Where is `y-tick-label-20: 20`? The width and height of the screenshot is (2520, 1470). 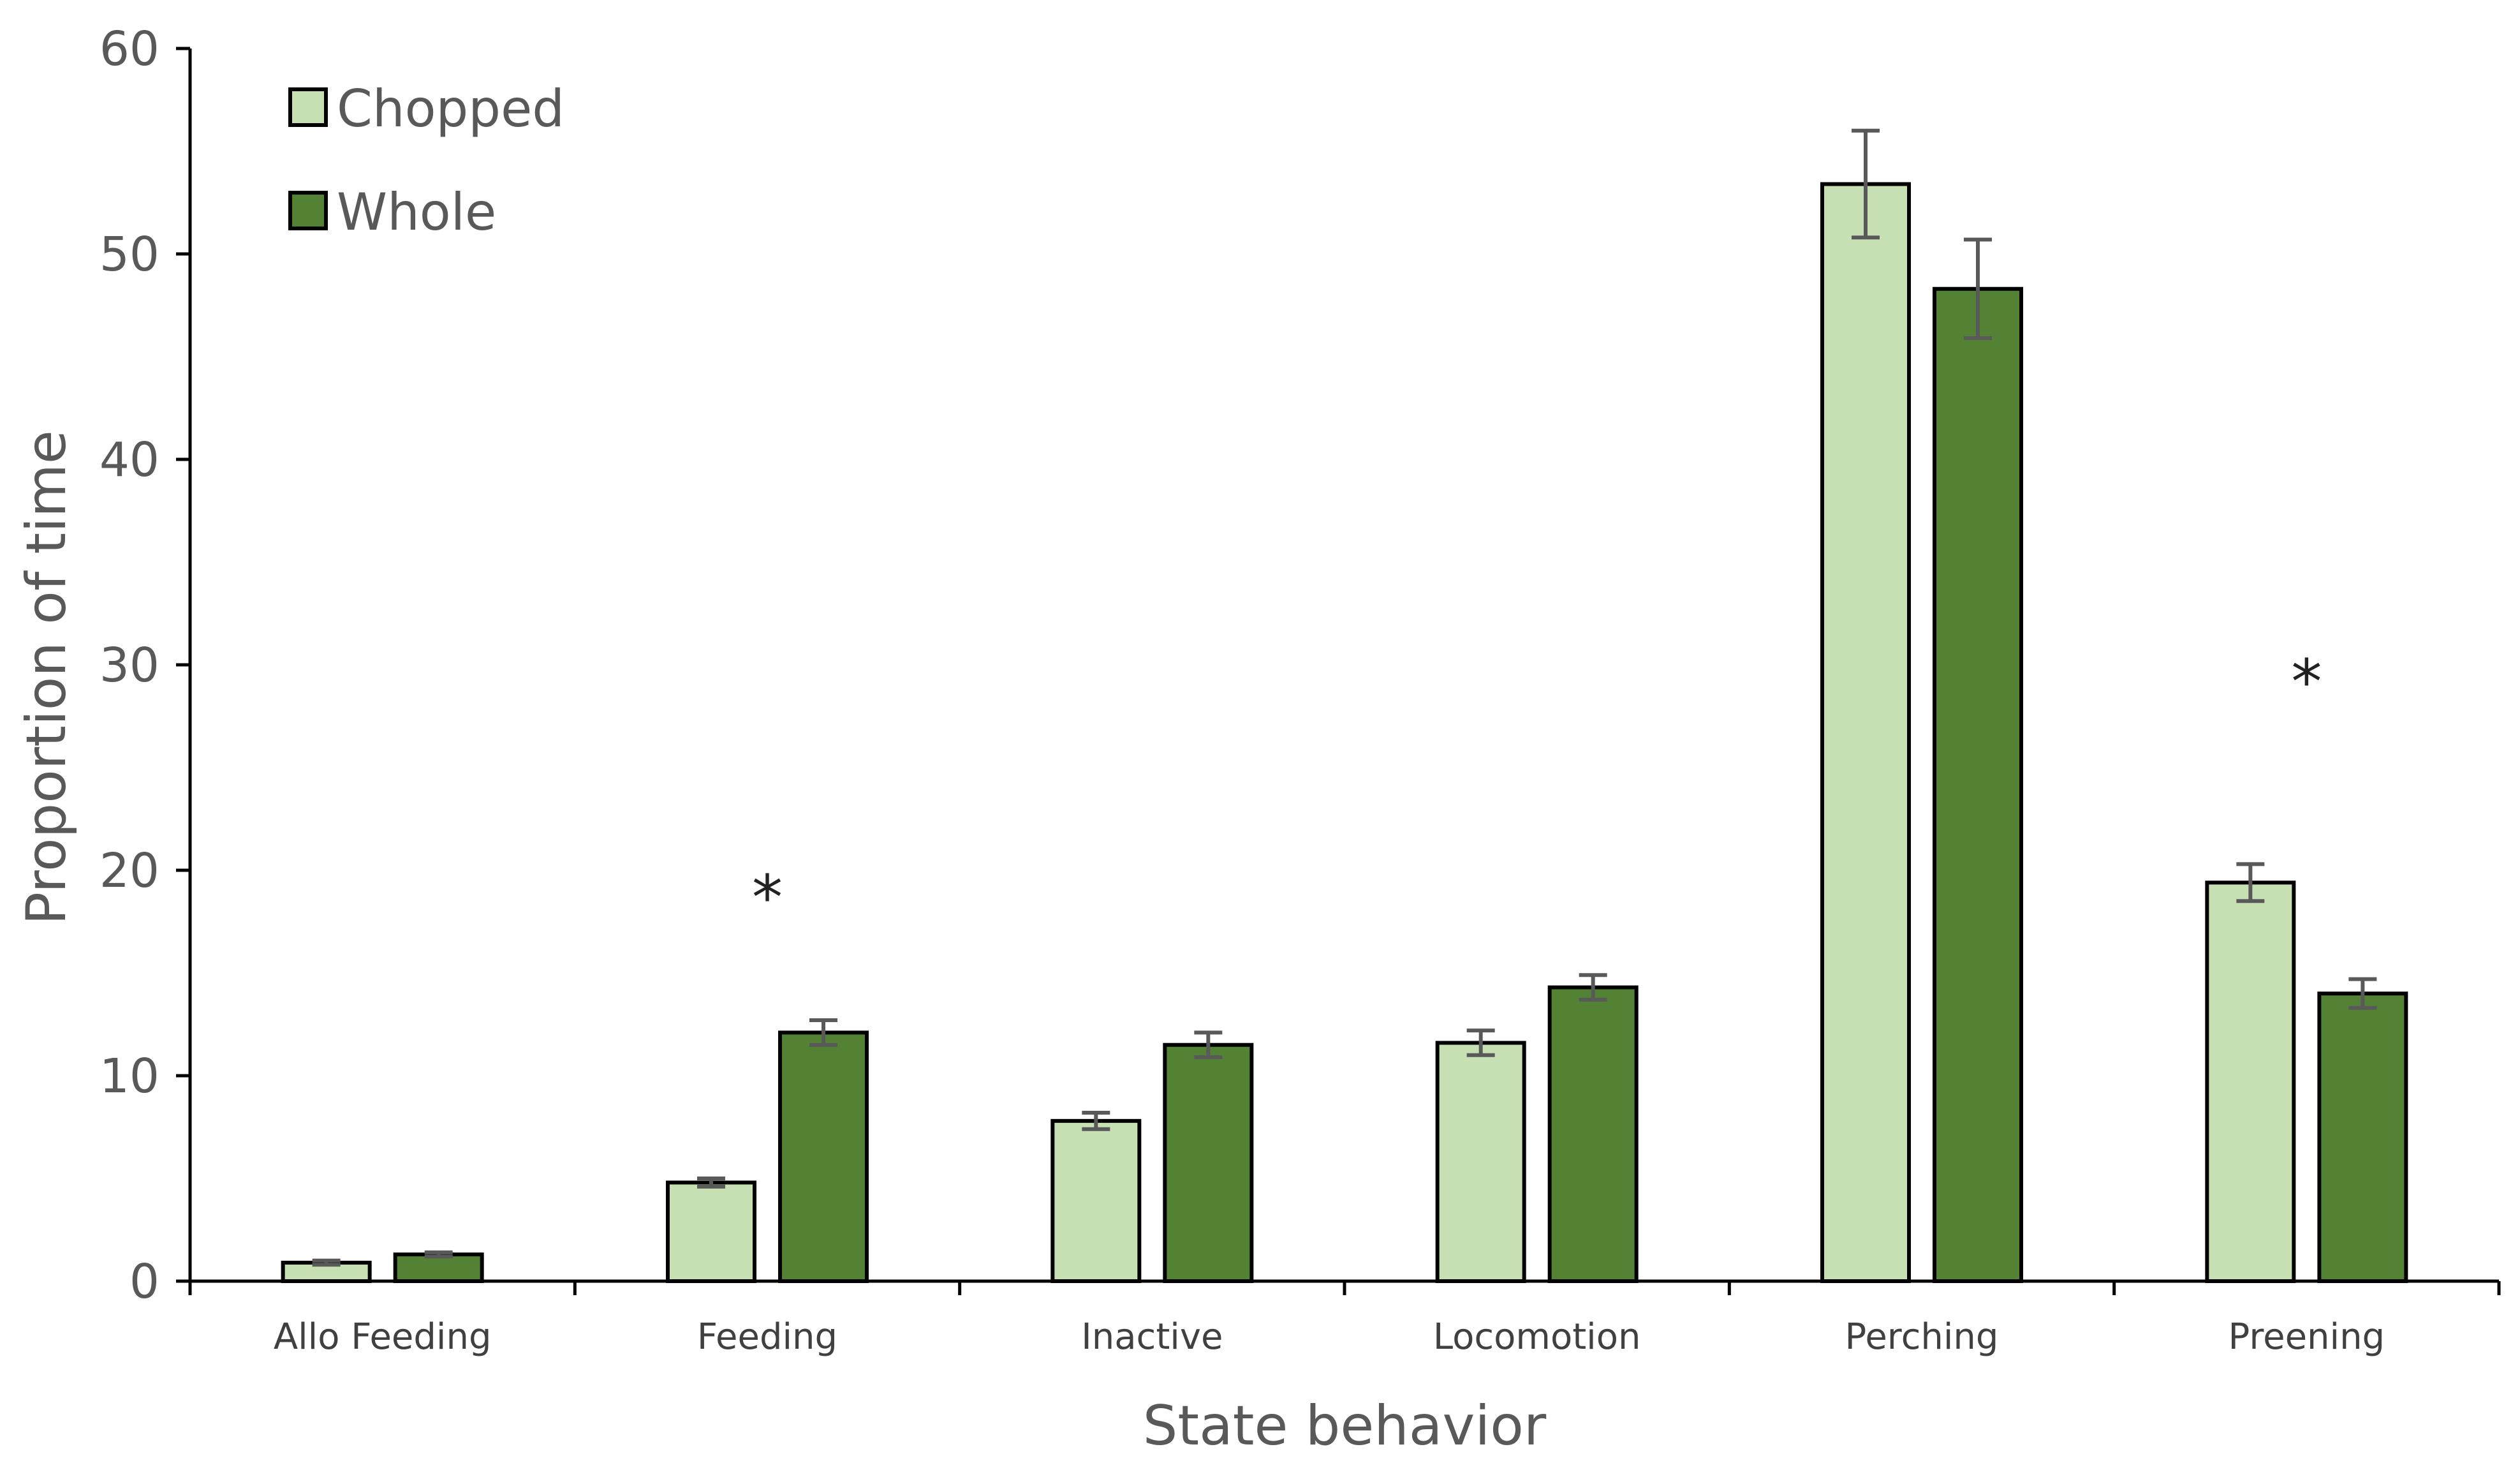
y-tick-label-20: 20 is located at coordinates (129, 870).